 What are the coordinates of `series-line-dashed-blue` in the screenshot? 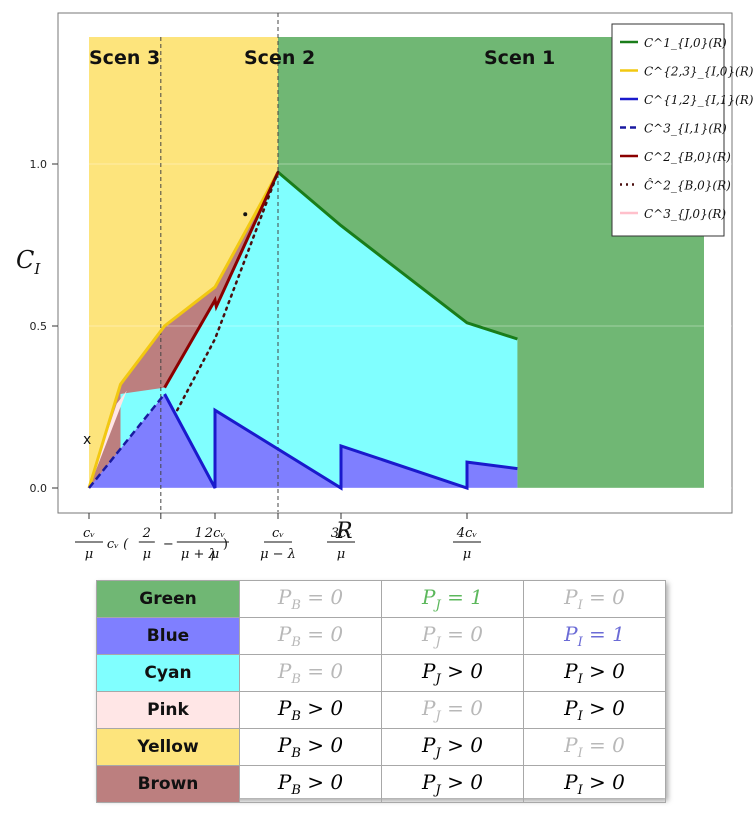 It's located at (127, 441).